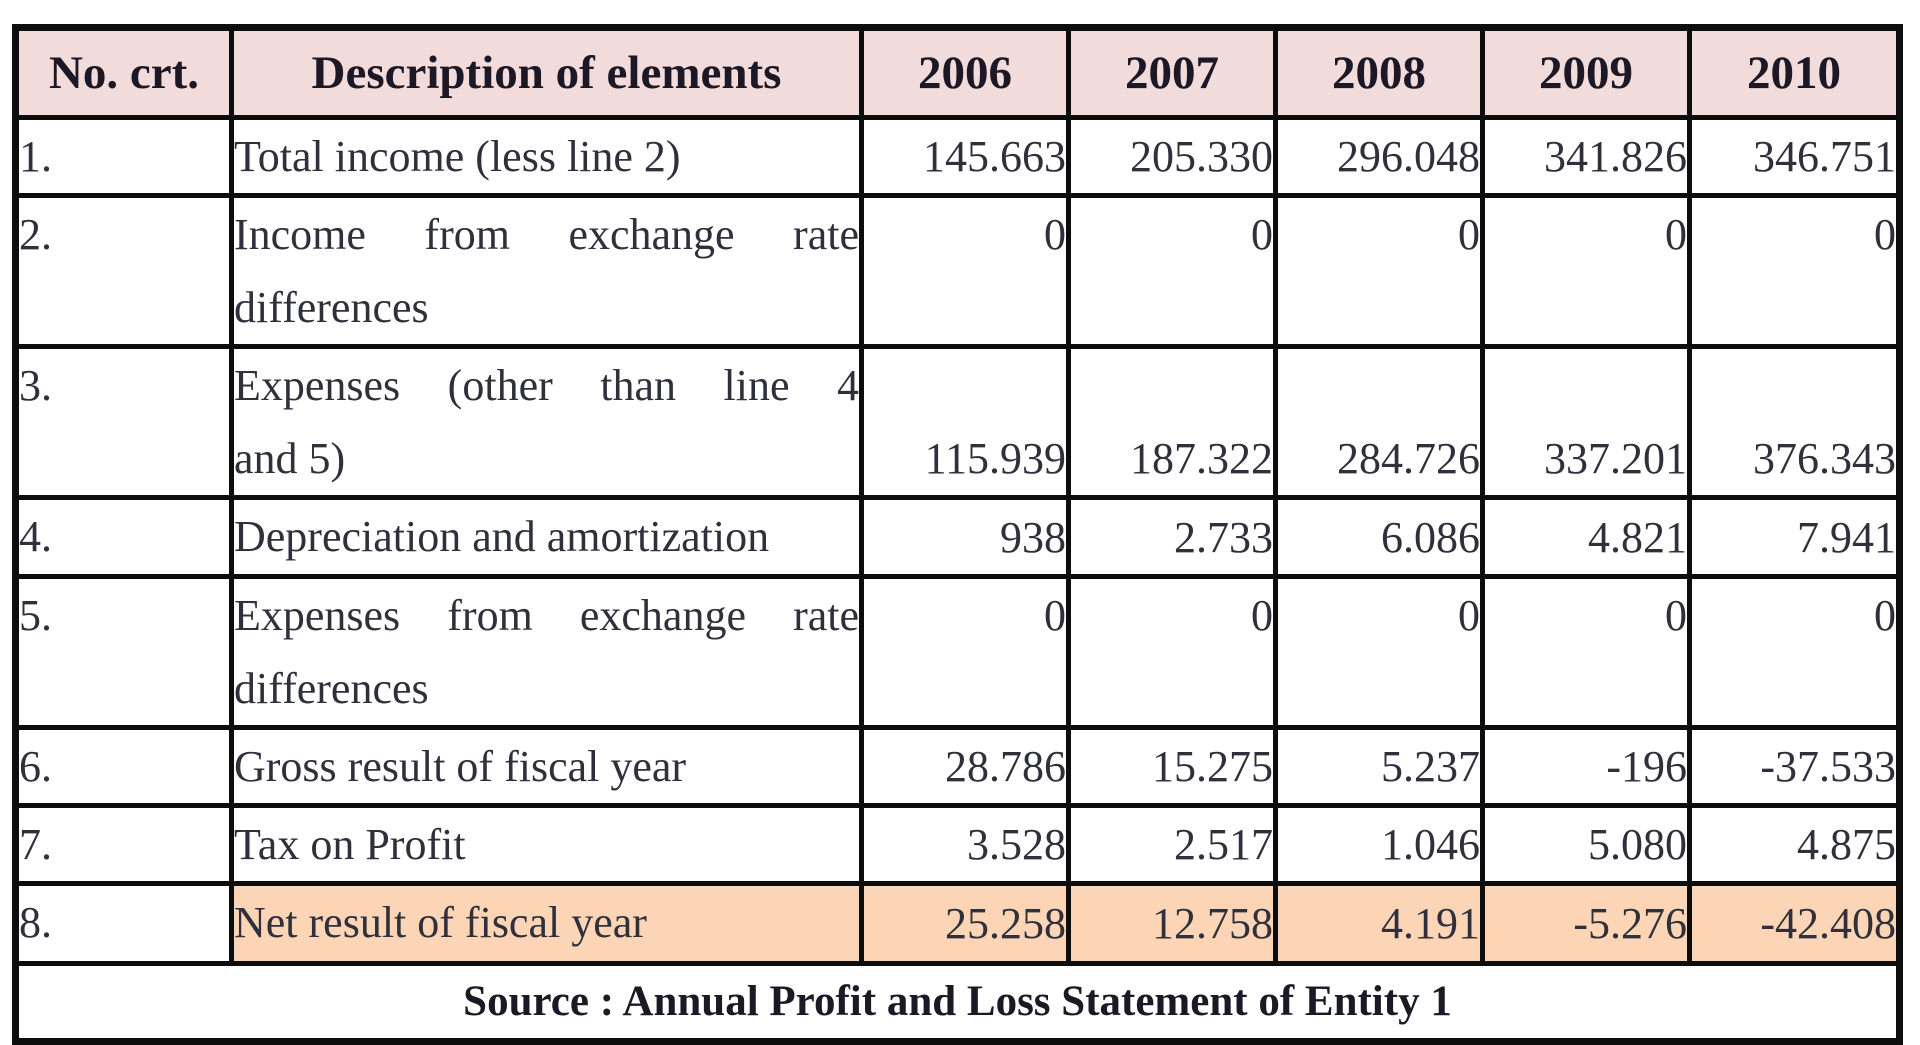 The image size is (1920, 1045). I want to click on value-cell-2007: 187.322, so click(1172, 422).